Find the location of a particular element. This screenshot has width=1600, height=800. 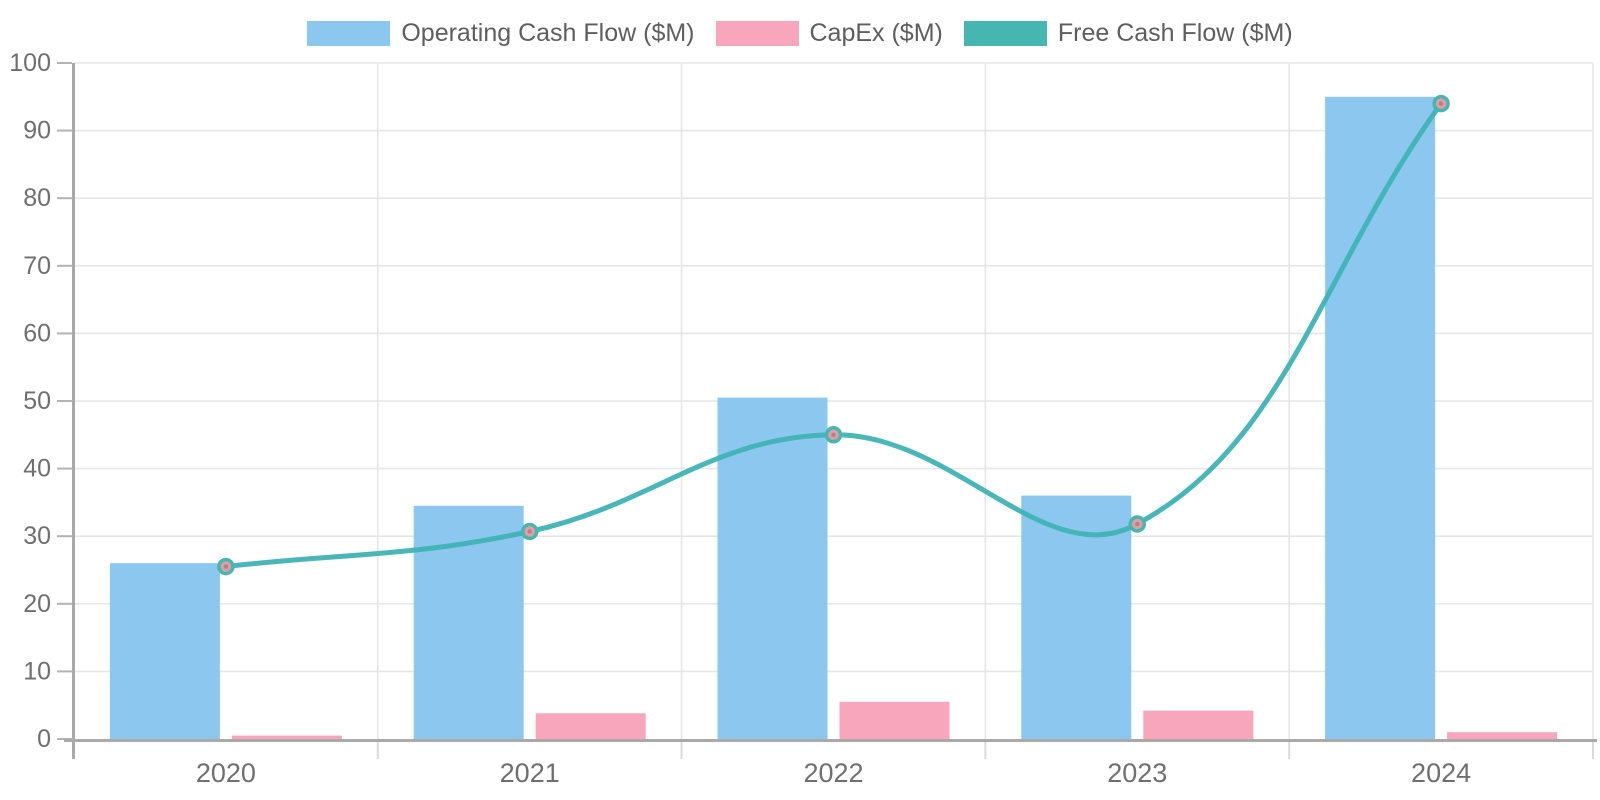

y-tick-label: 80 is located at coordinates (37, 198).